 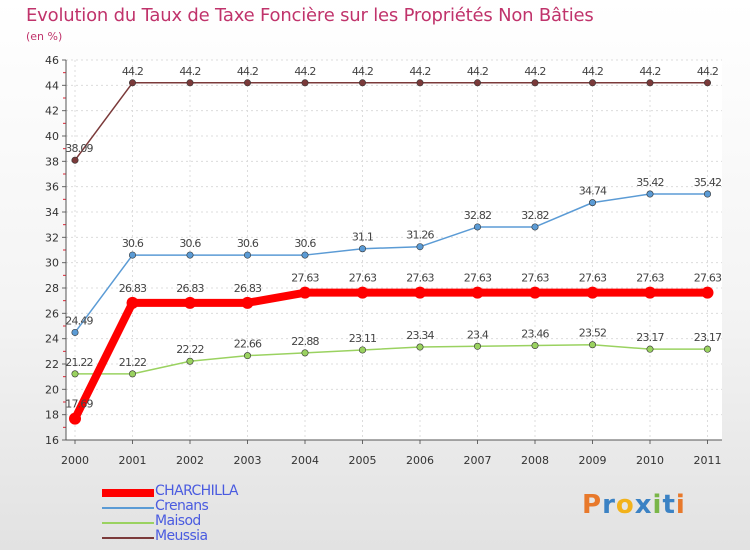 I want to click on y-tick-label: 32, so click(x=52, y=237).